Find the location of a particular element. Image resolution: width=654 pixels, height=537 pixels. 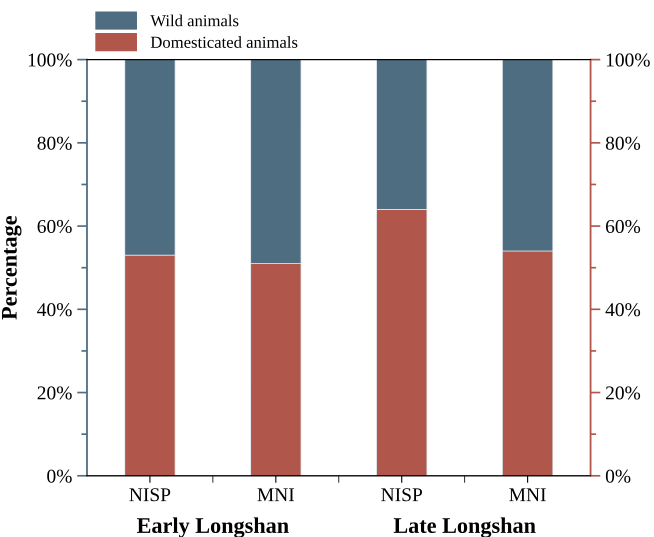

y-tick-label: 80% is located at coordinates (55, 143).